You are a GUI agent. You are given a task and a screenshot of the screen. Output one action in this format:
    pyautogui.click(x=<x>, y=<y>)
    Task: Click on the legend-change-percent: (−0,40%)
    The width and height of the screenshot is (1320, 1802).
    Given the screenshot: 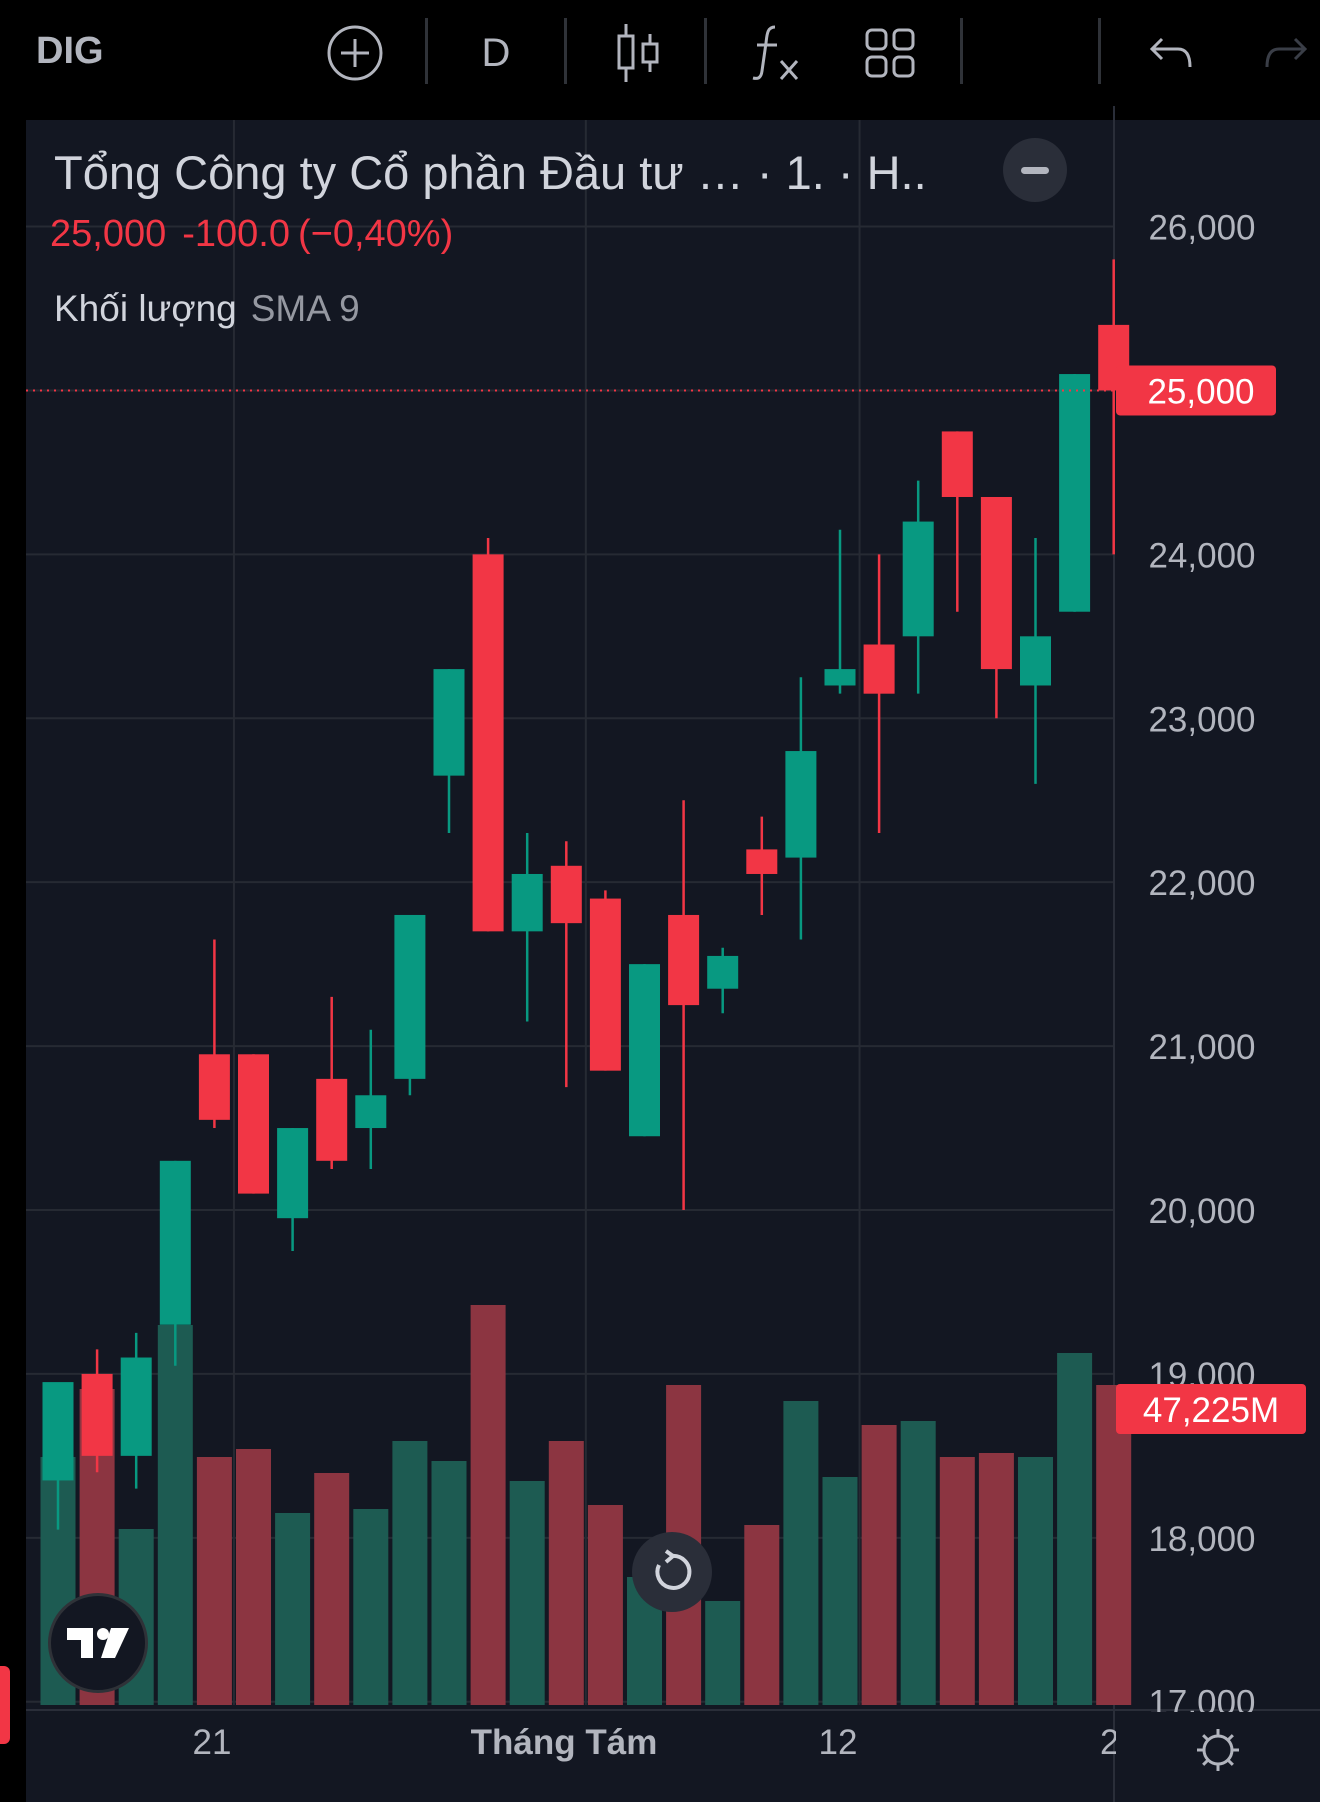 What is the action you would take?
    pyautogui.click(x=375, y=234)
    